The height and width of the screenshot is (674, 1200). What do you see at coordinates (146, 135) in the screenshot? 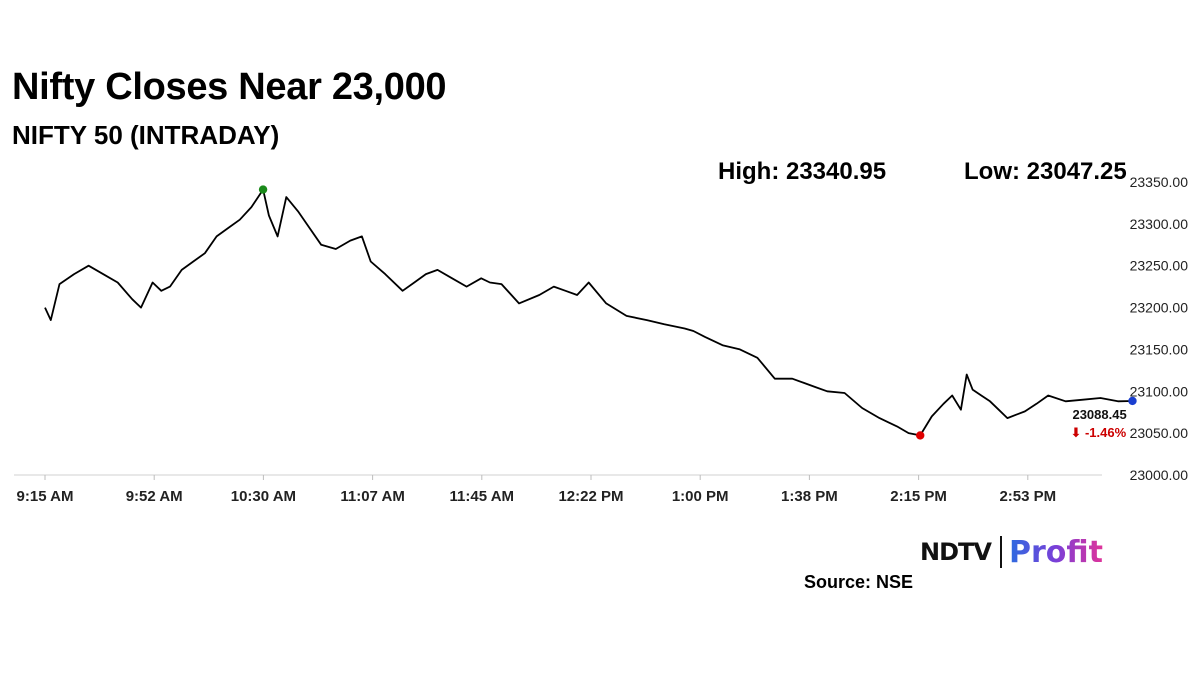
I see `chart-subtitle: NIFTY 50 (INTRADAY)` at bounding box center [146, 135].